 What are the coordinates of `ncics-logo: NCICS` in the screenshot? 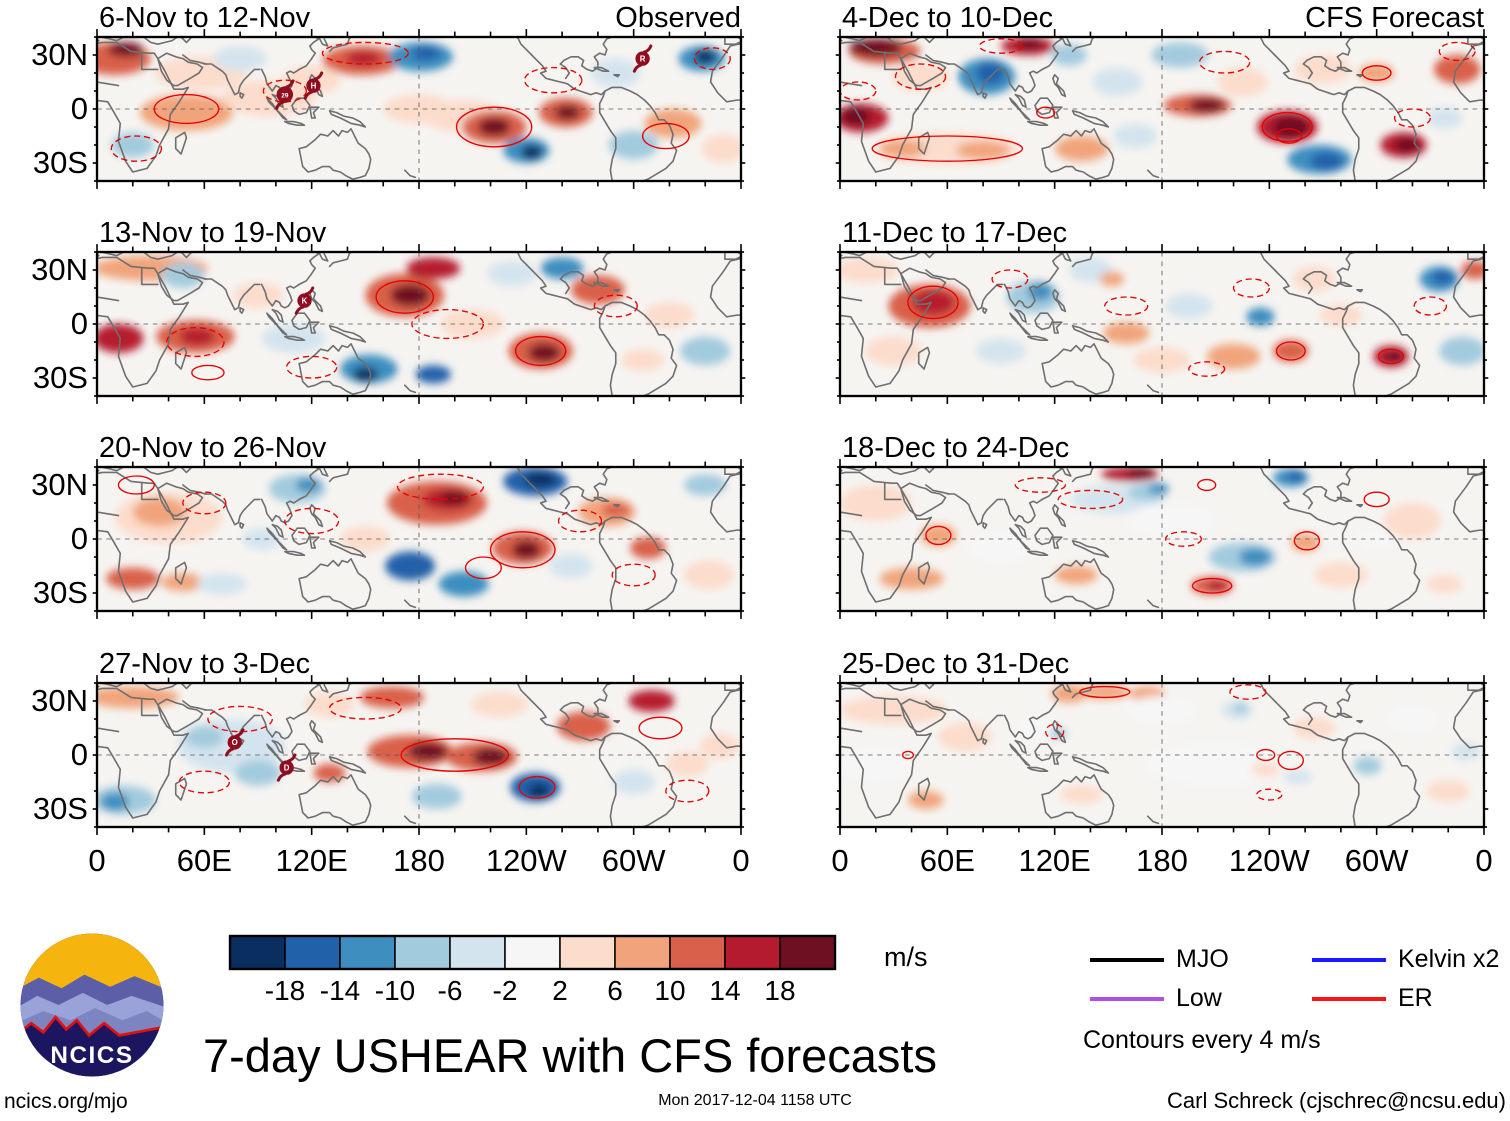 It's located at (92, 1005).